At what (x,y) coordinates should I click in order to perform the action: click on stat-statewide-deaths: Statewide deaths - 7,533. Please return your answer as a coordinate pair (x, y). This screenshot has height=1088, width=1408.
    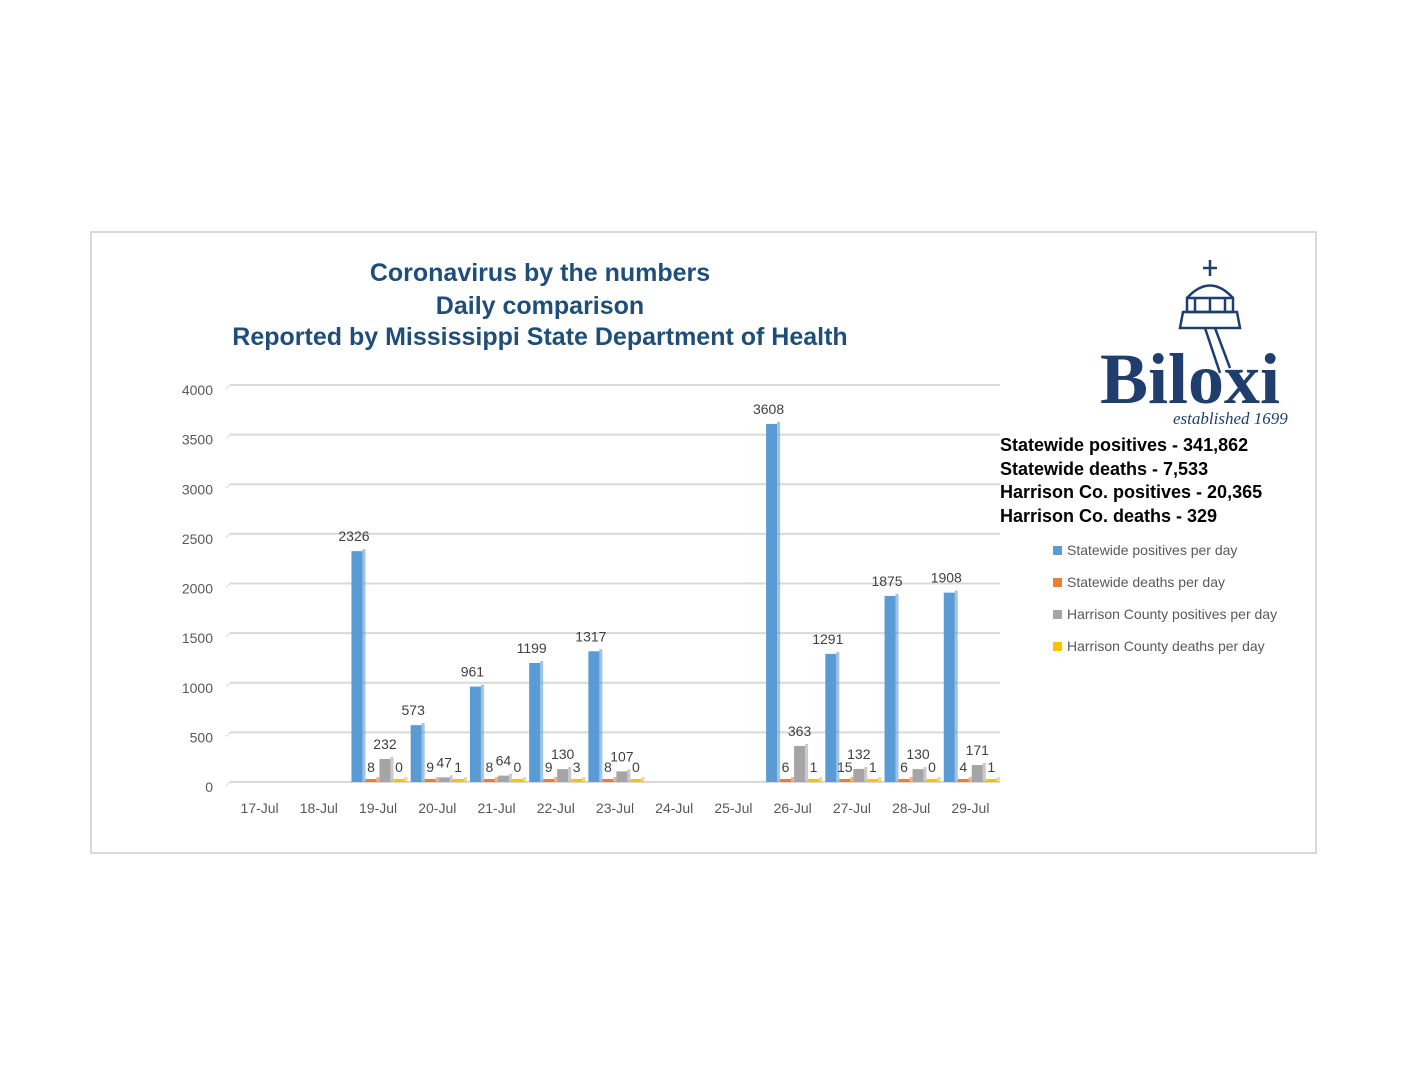
    Looking at the image, I should click on (1104, 468).